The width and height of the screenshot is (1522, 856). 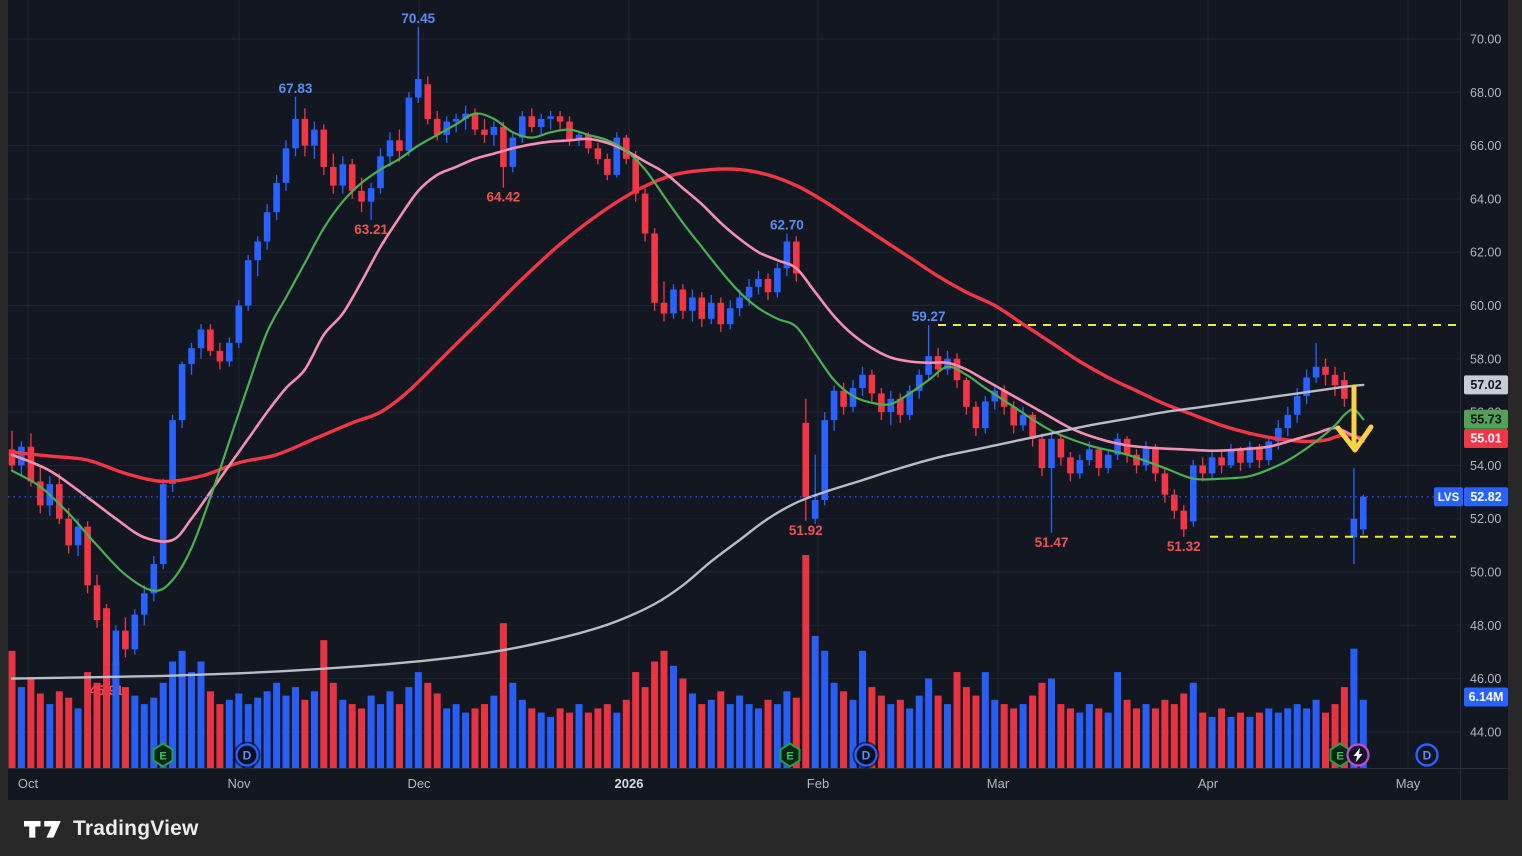 What do you see at coordinates (1184, 546) in the screenshot?
I see `price-annotation: 51.32` at bounding box center [1184, 546].